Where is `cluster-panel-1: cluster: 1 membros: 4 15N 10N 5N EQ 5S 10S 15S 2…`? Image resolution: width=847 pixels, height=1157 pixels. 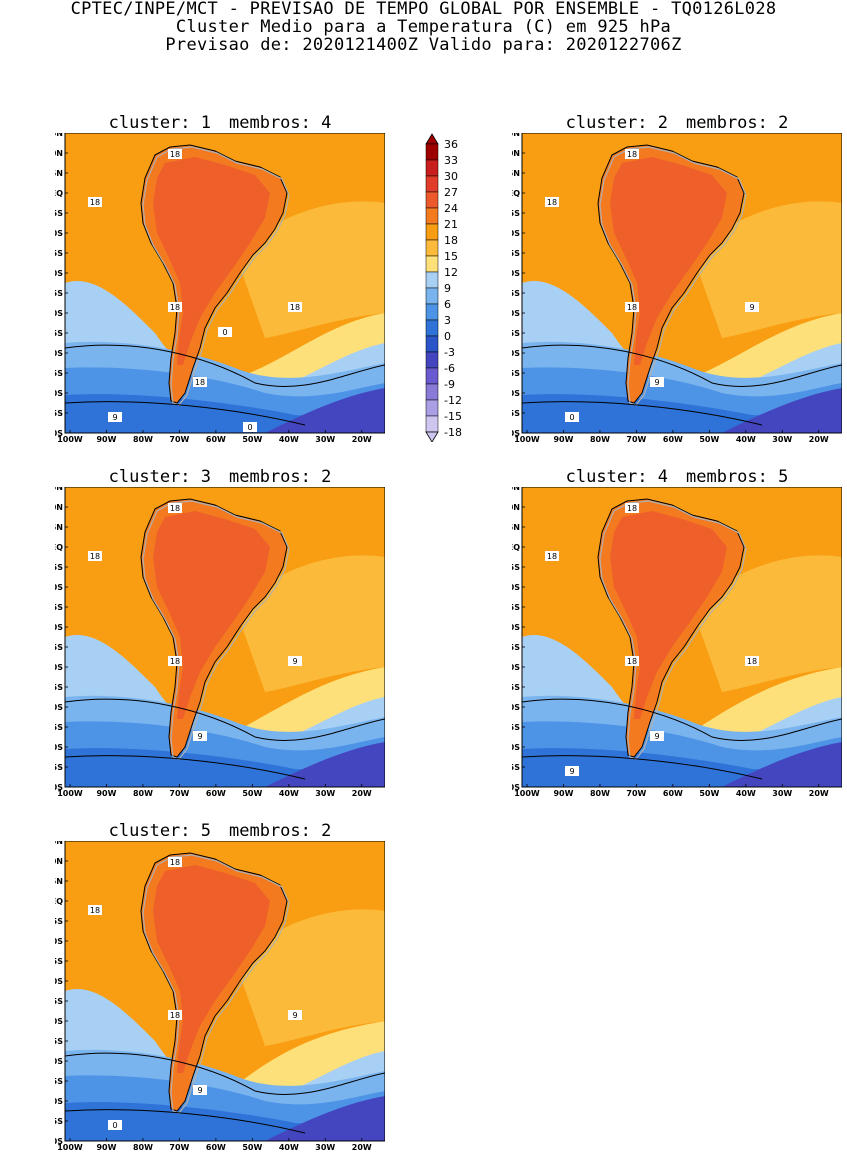
cluster-panel-1: cluster: 1 membros: 4 15N 10N 5N EQ 5S 10S 15S 2… is located at coordinates (220, 278).